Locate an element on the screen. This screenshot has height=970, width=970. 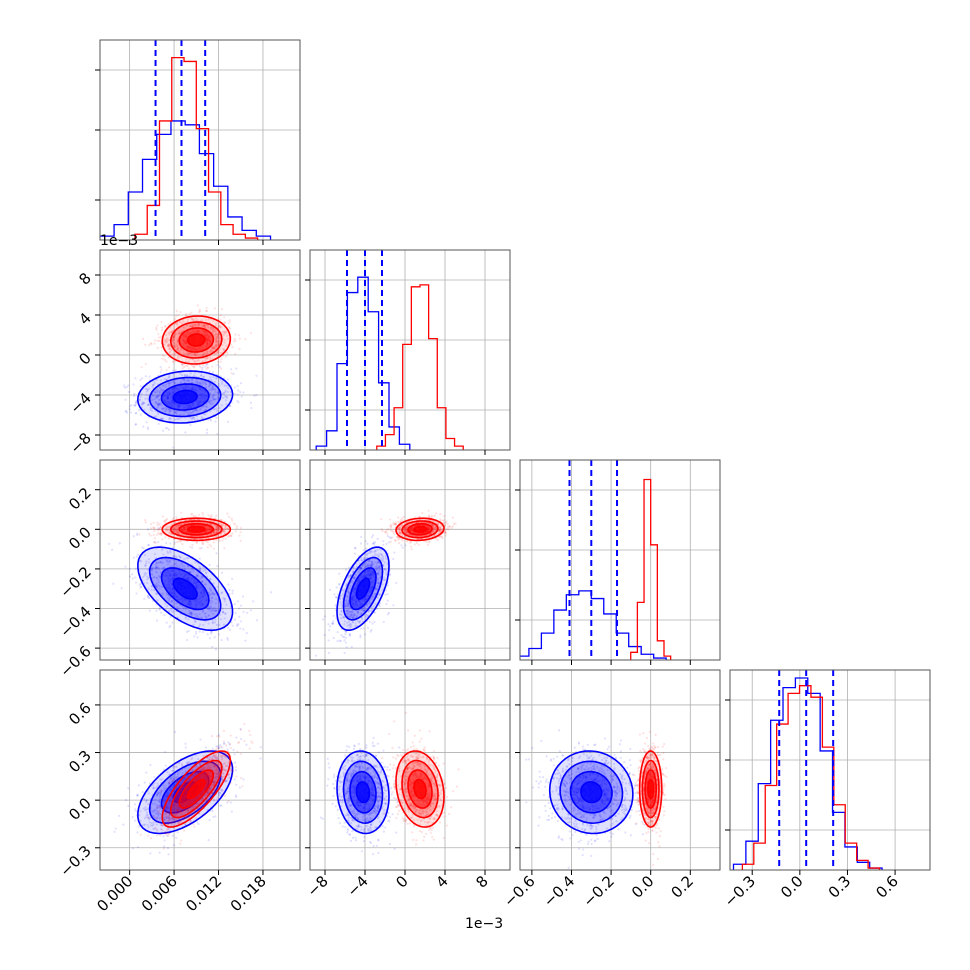
y-tick-label: −0.6 is located at coordinates (75, 661).